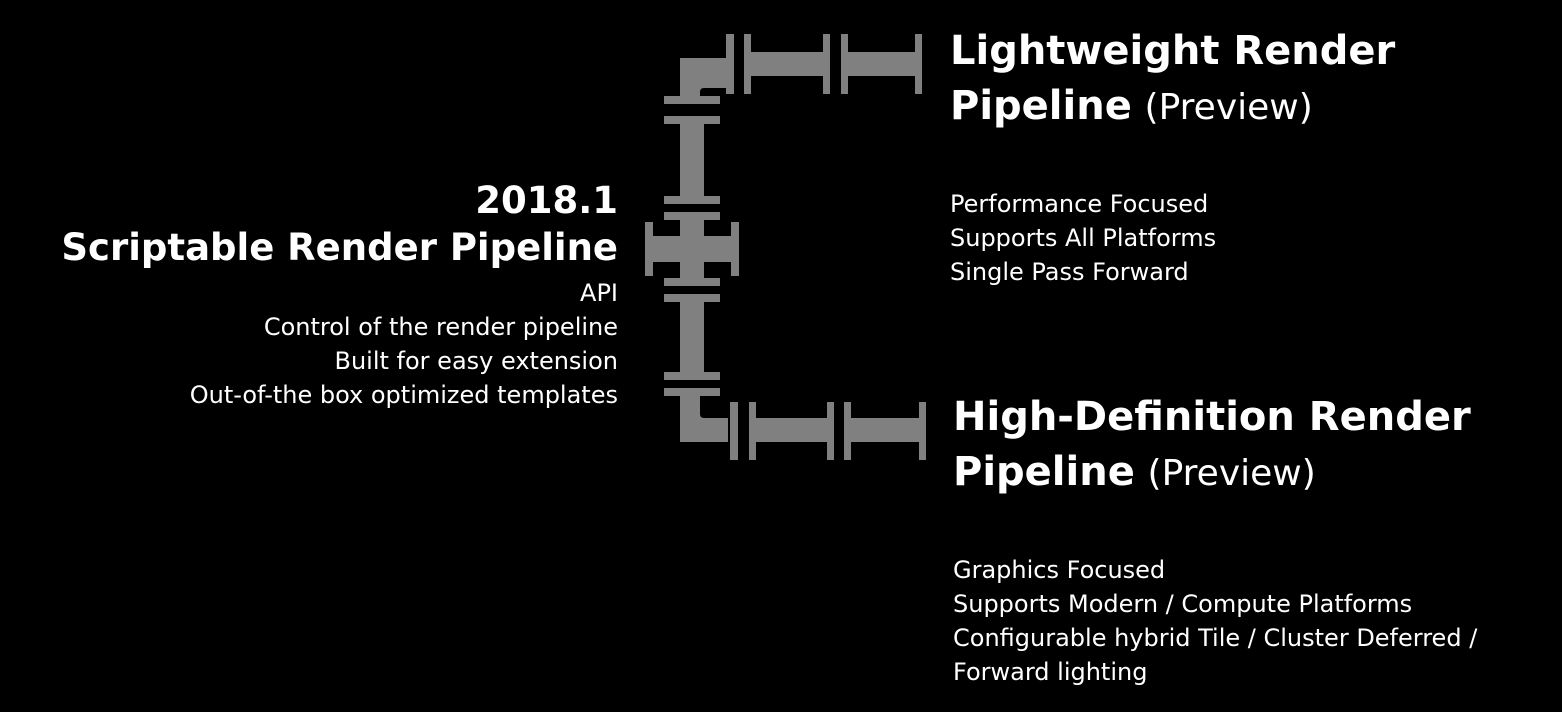  I want to click on lightweight-title-line2: Pipeline (Preview), so click(1172, 107).